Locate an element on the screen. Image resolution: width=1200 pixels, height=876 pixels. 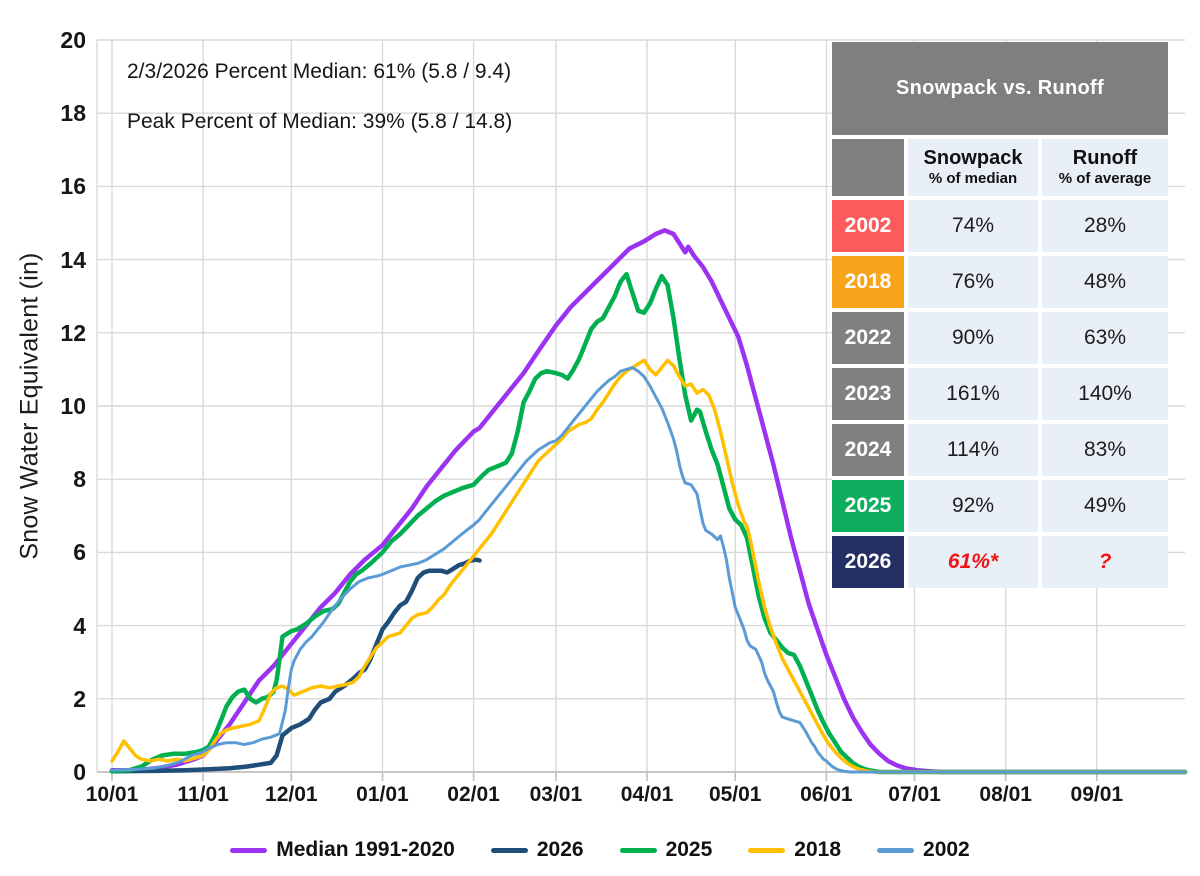
runoff-cell-2018: 48% is located at coordinates (1105, 282).